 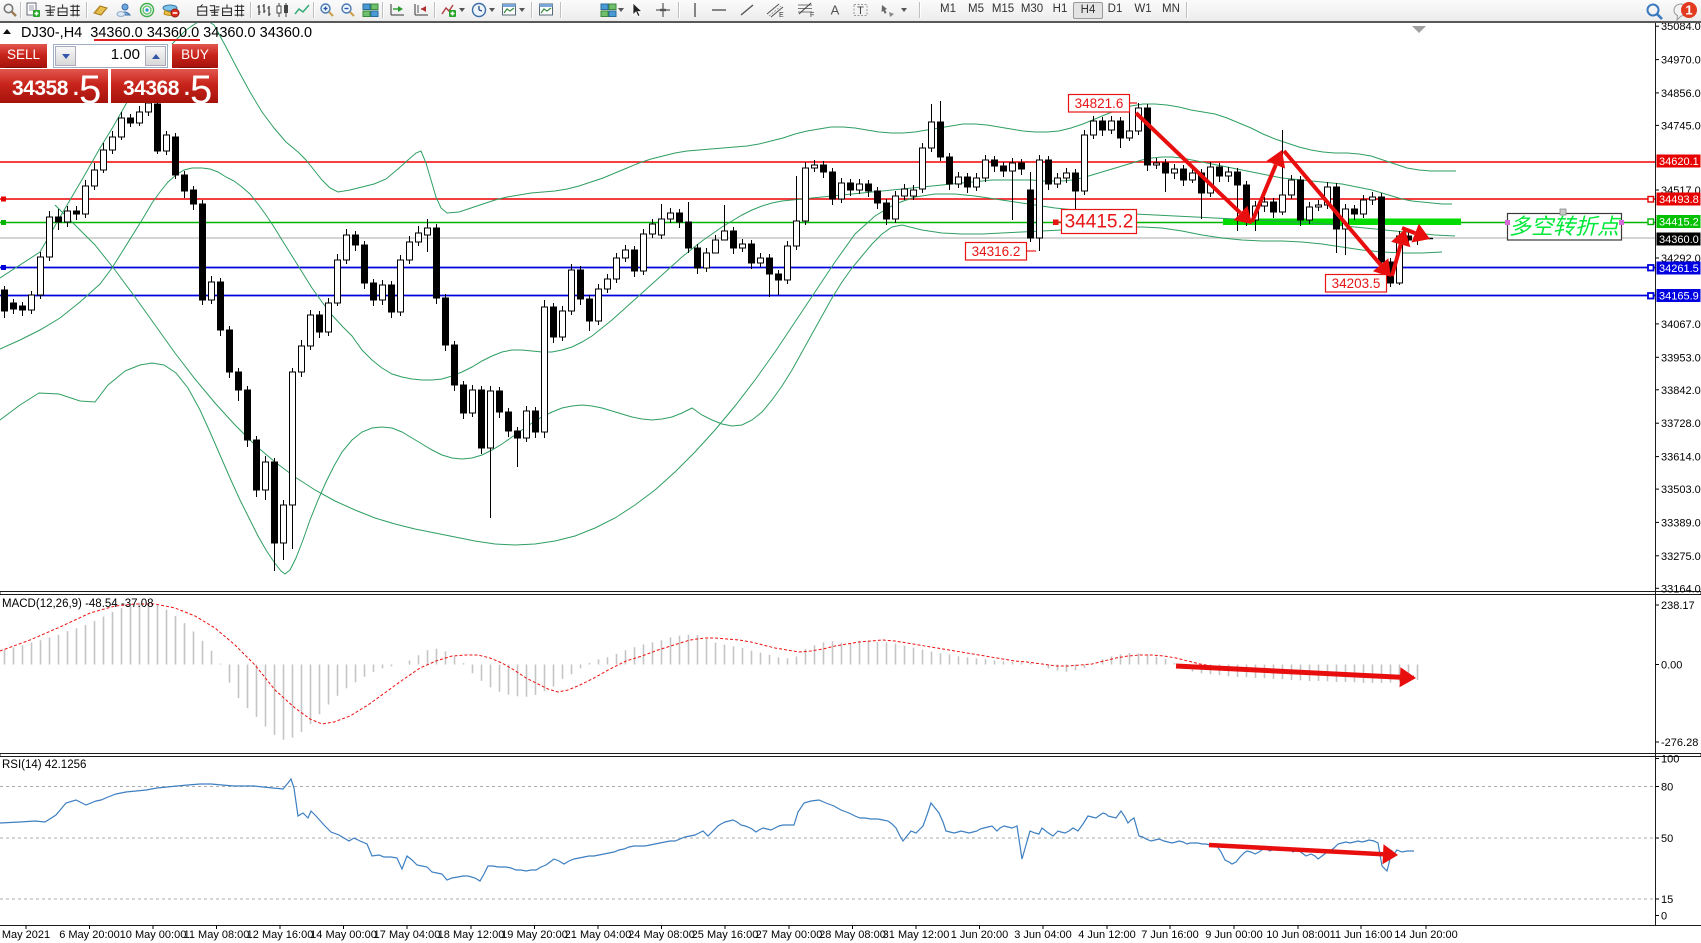 What do you see at coordinates (1681, 94) in the screenshot?
I see `svg-text: 34856.0` at bounding box center [1681, 94].